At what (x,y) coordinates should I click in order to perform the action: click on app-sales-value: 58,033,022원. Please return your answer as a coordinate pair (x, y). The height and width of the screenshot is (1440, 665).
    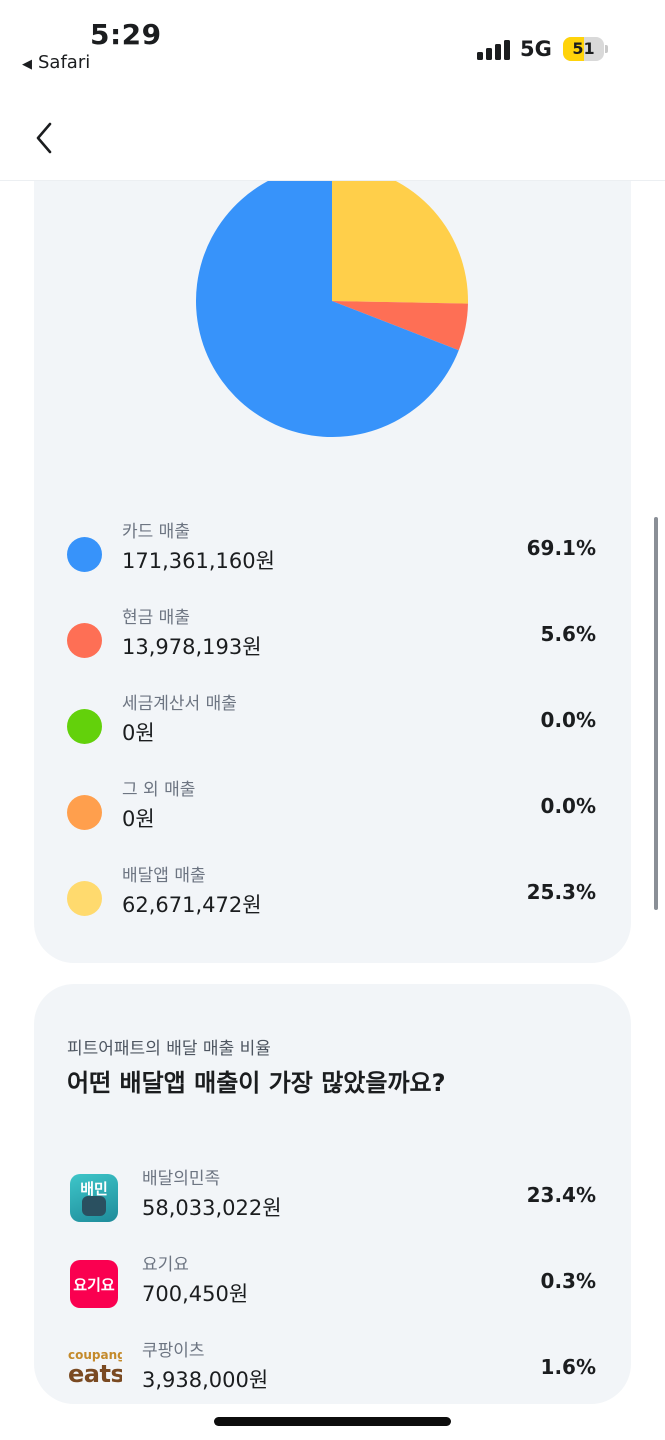
    Looking at the image, I should click on (212, 1208).